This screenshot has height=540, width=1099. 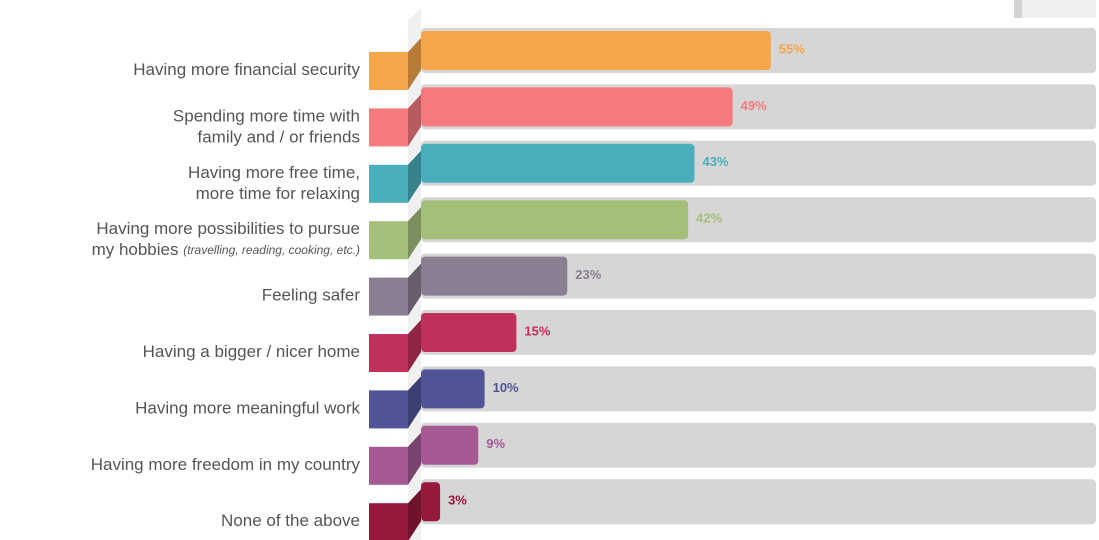 I want to click on category-label: Spending more time with, so click(x=266, y=116).